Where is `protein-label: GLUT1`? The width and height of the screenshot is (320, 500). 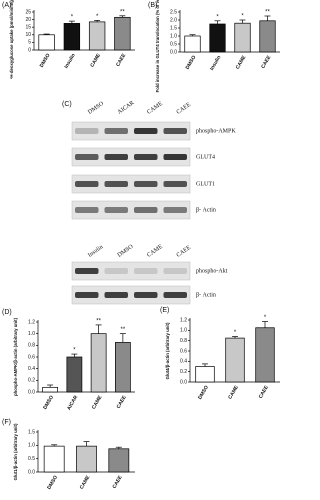 protein-label: GLUT1 is located at coordinates (205, 184).